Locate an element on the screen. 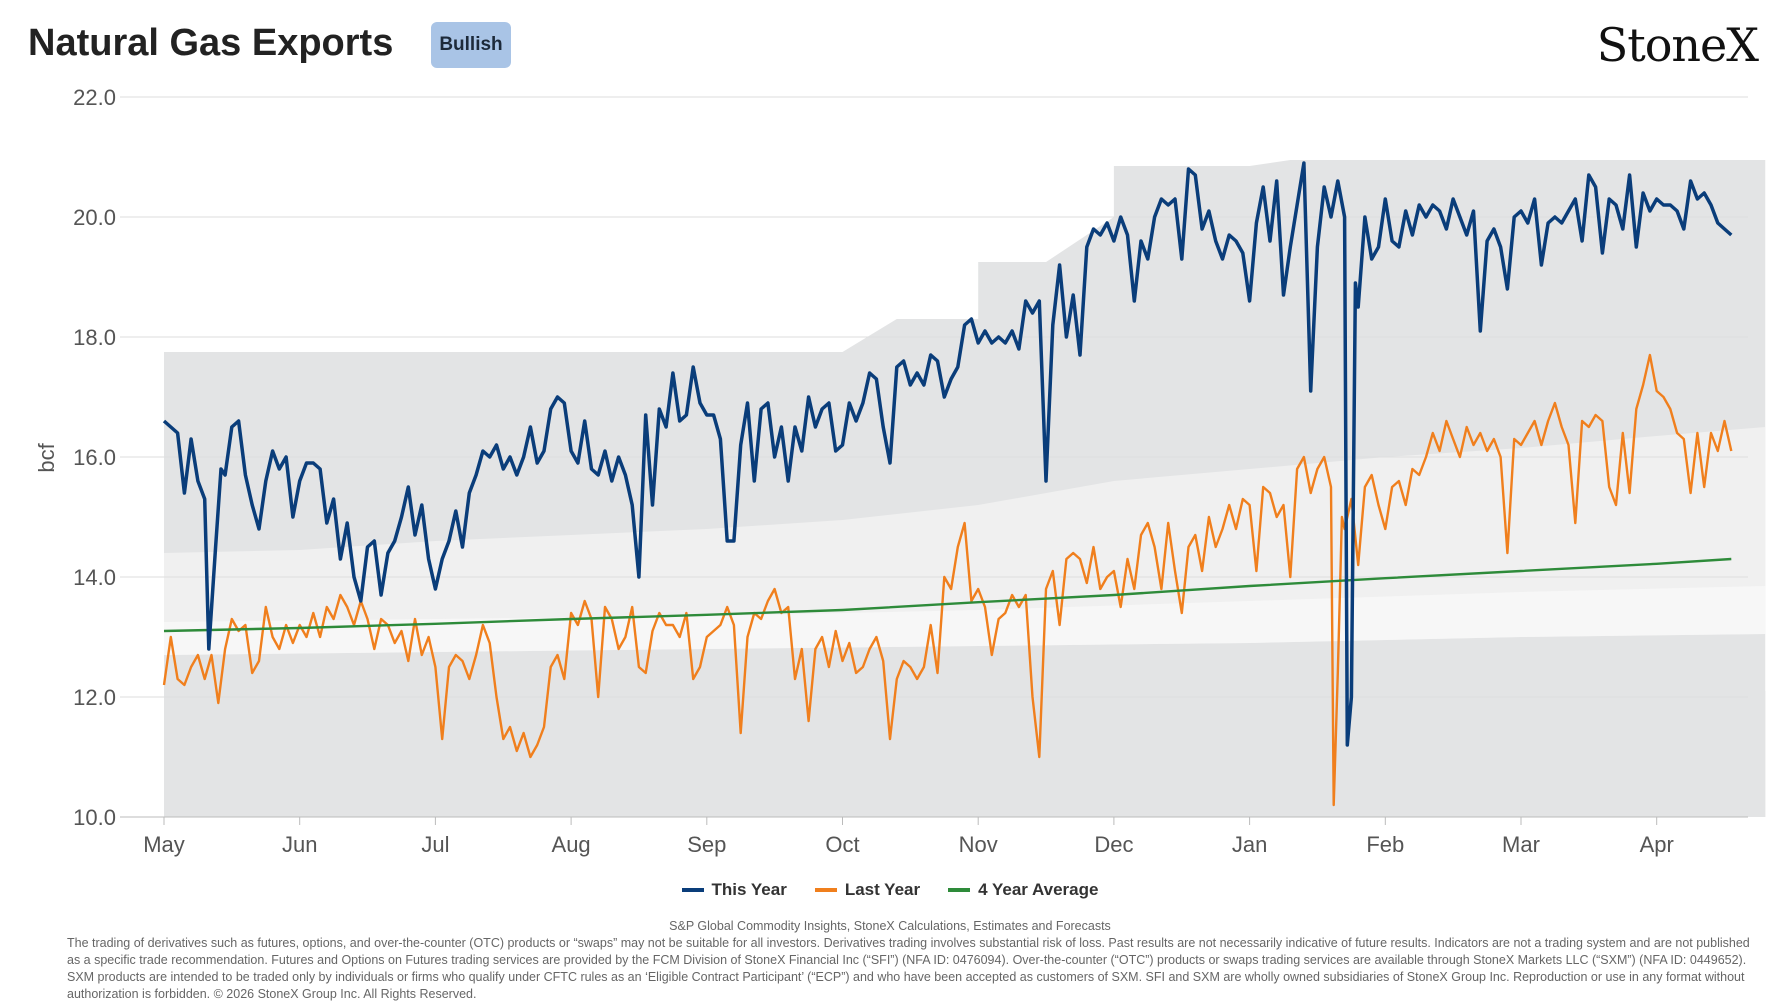 The image size is (1780, 1003). legend-swatch-4-year-average is located at coordinates (959, 890).